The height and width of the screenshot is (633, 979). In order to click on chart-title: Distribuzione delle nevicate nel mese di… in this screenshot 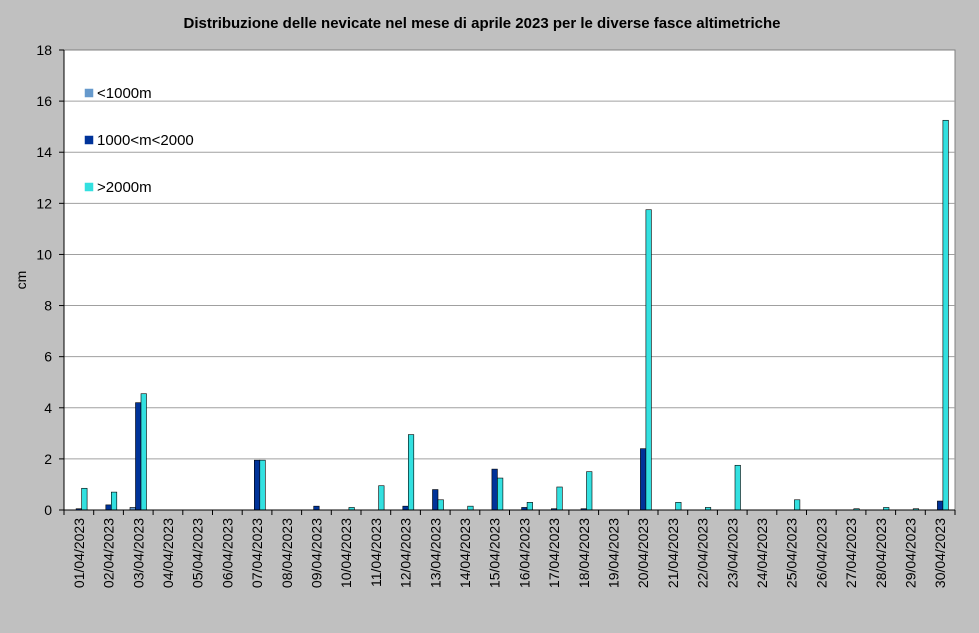, I will do `click(482, 23)`.